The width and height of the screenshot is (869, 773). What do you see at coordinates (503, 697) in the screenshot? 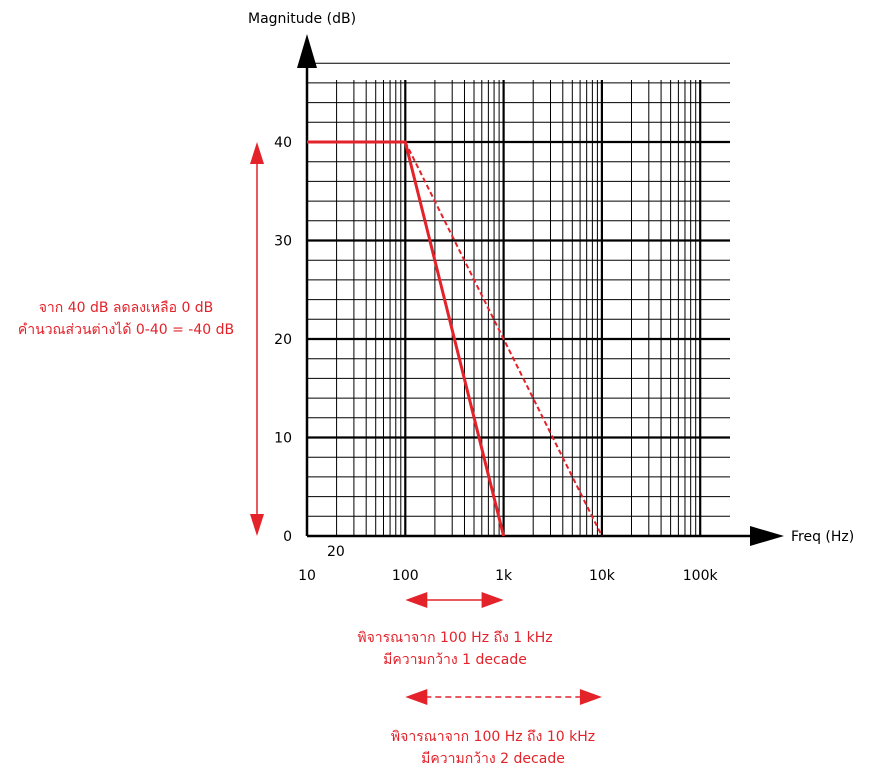
I see `range-2-arrow` at bounding box center [503, 697].